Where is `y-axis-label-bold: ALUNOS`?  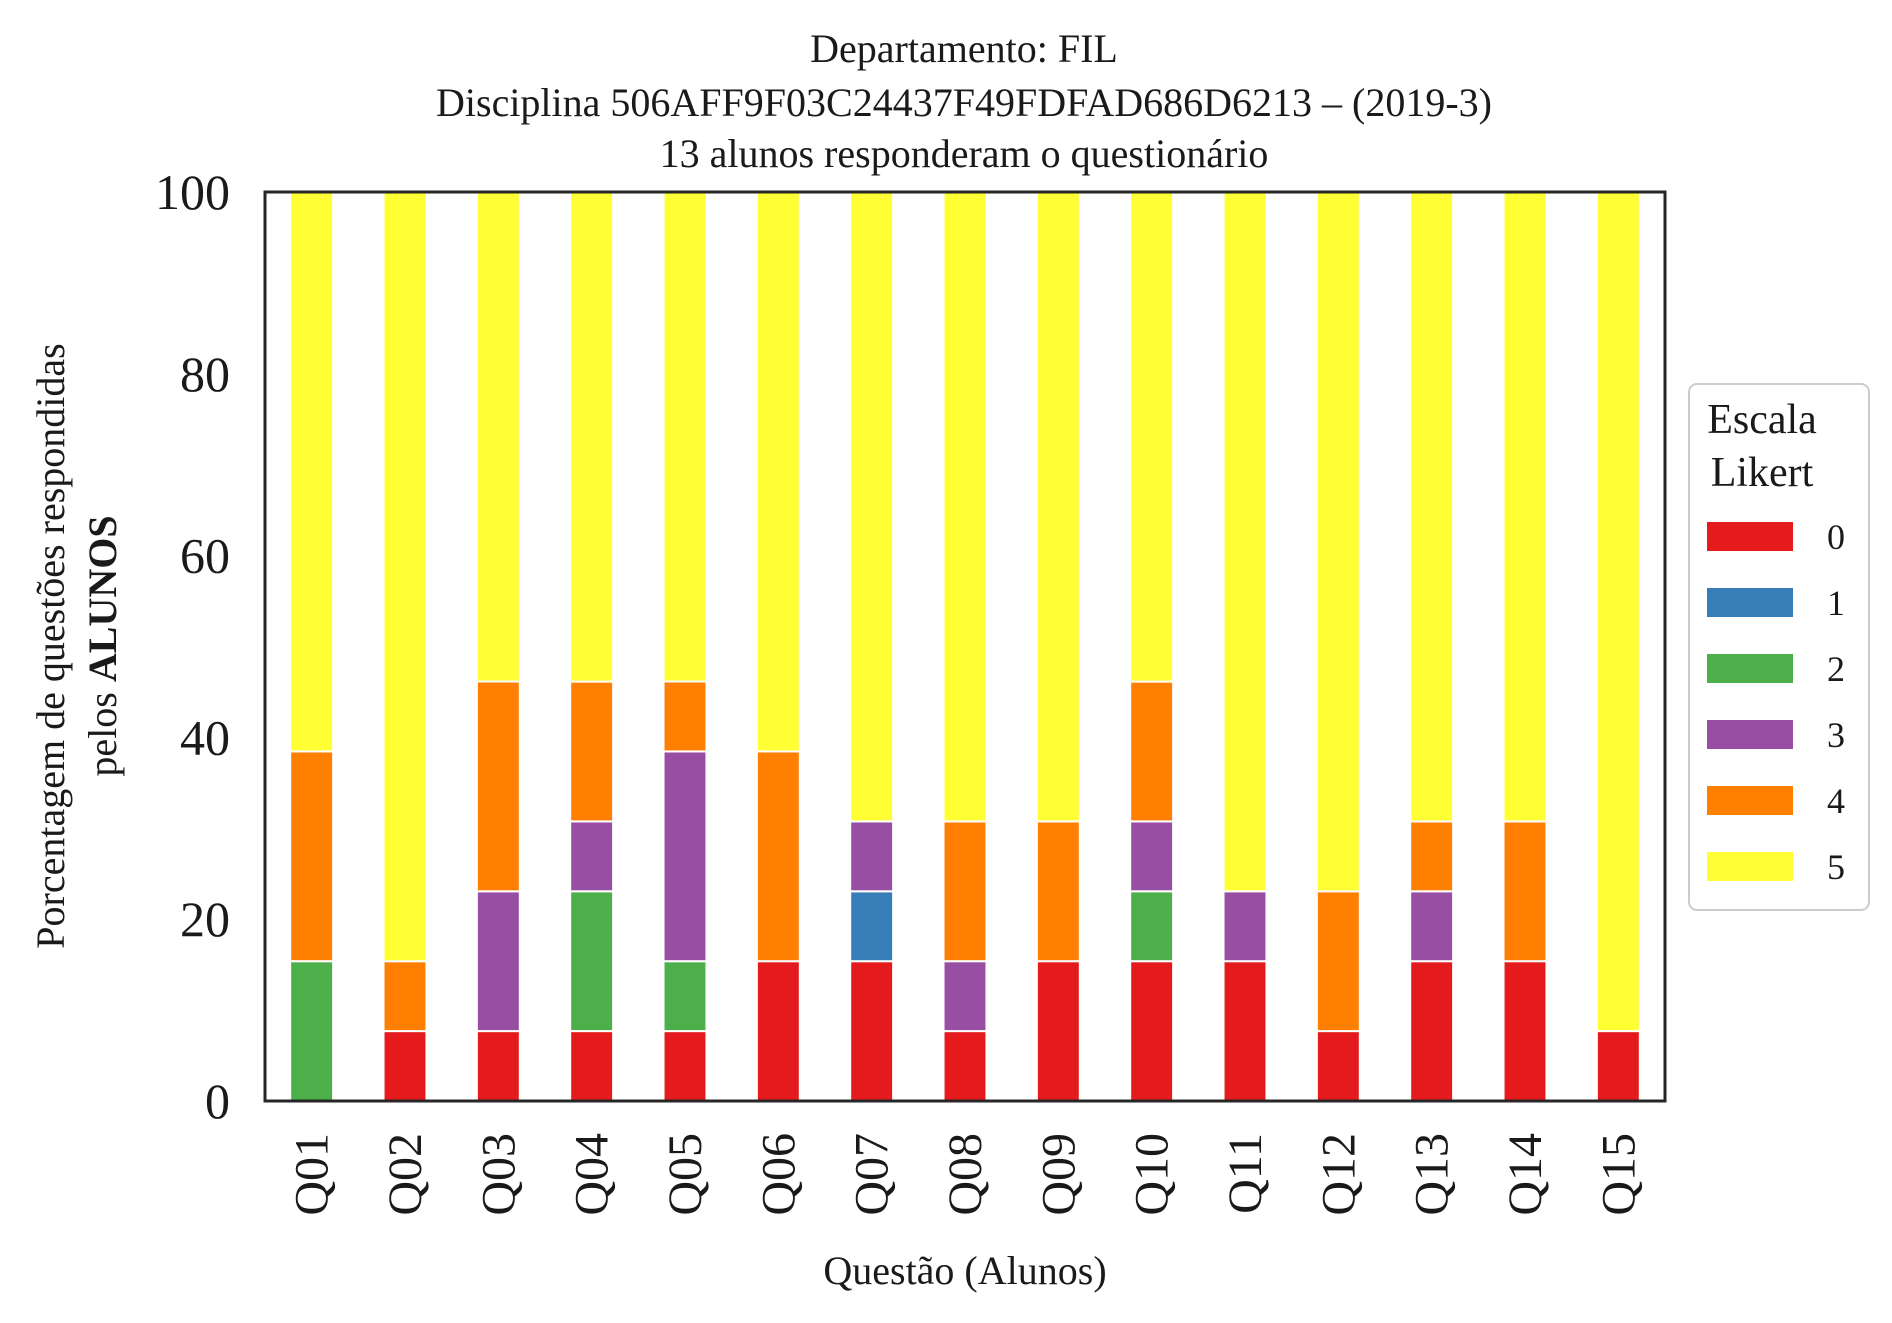
y-axis-label-bold: ALUNOS is located at coordinates (102, 598).